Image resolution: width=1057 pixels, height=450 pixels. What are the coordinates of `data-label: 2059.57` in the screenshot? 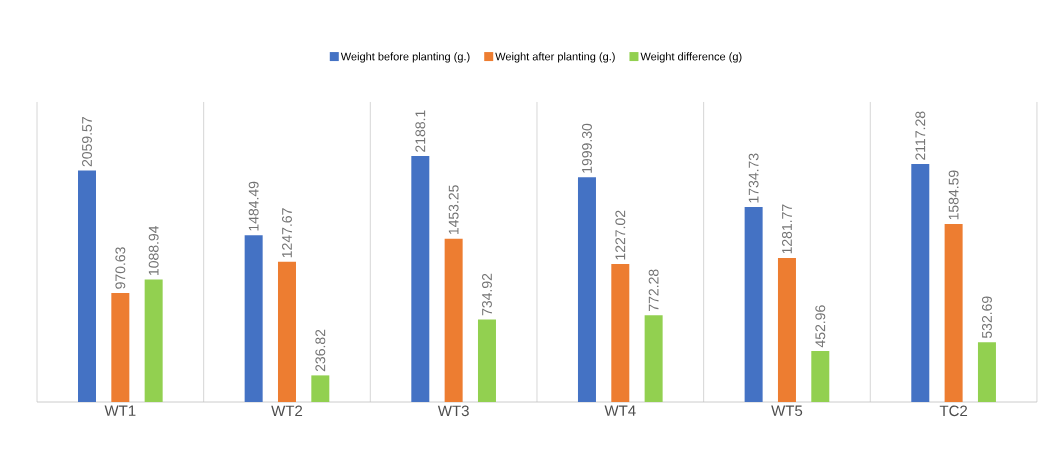 It's located at (87, 142).